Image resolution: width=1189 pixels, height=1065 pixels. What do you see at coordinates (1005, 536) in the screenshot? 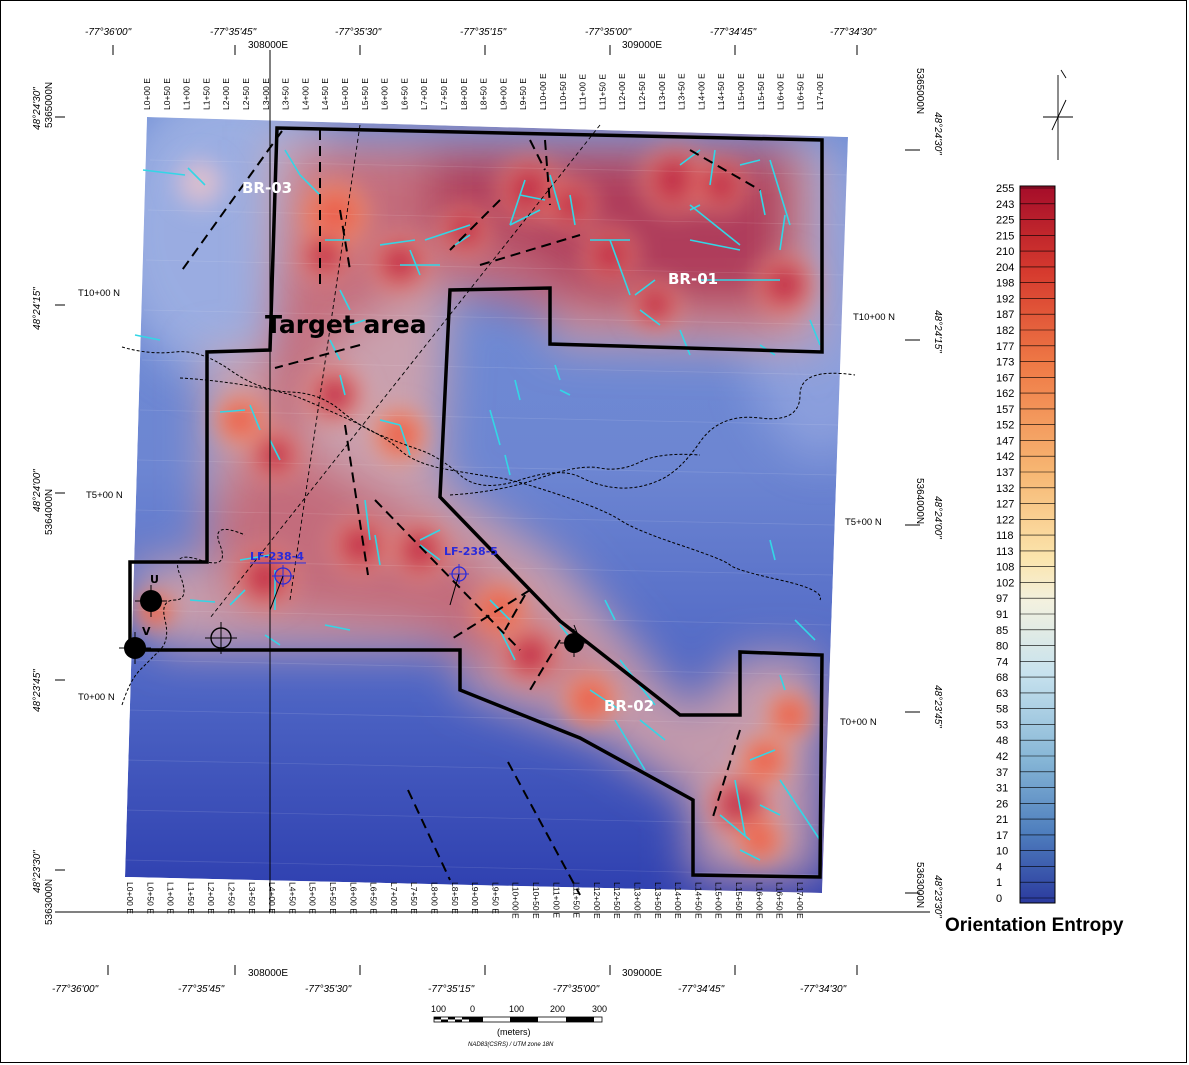
I see `legend-tick-label: 118` at bounding box center [1005, 536].